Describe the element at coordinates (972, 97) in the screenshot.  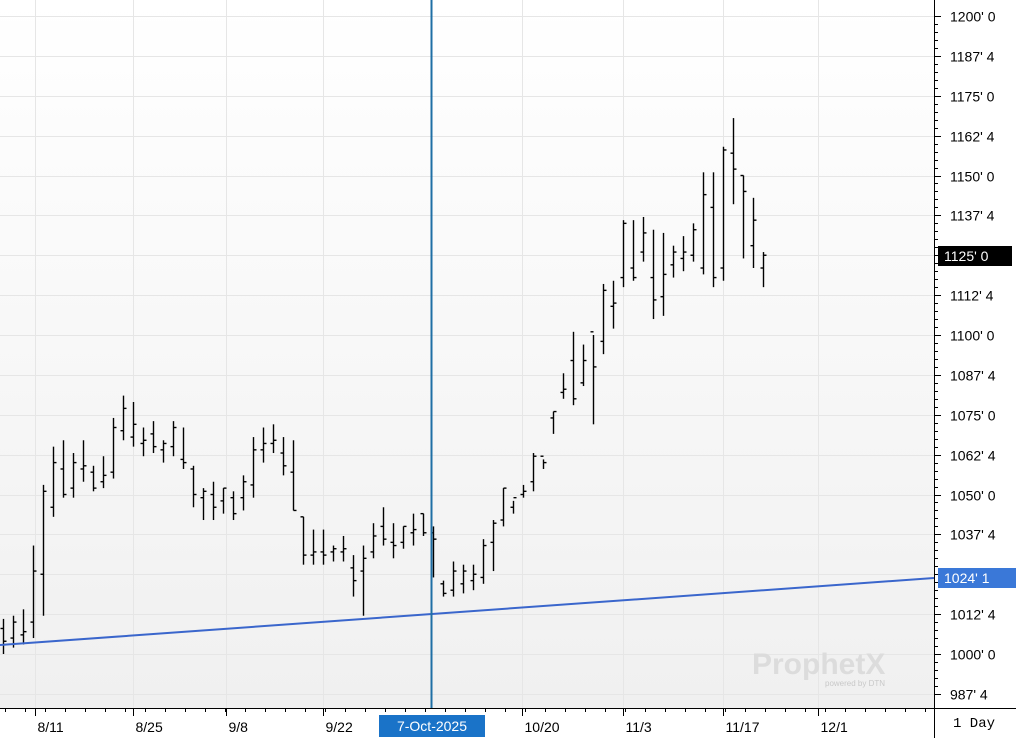
I see `y-tick-label: 1175' 0` at that location.